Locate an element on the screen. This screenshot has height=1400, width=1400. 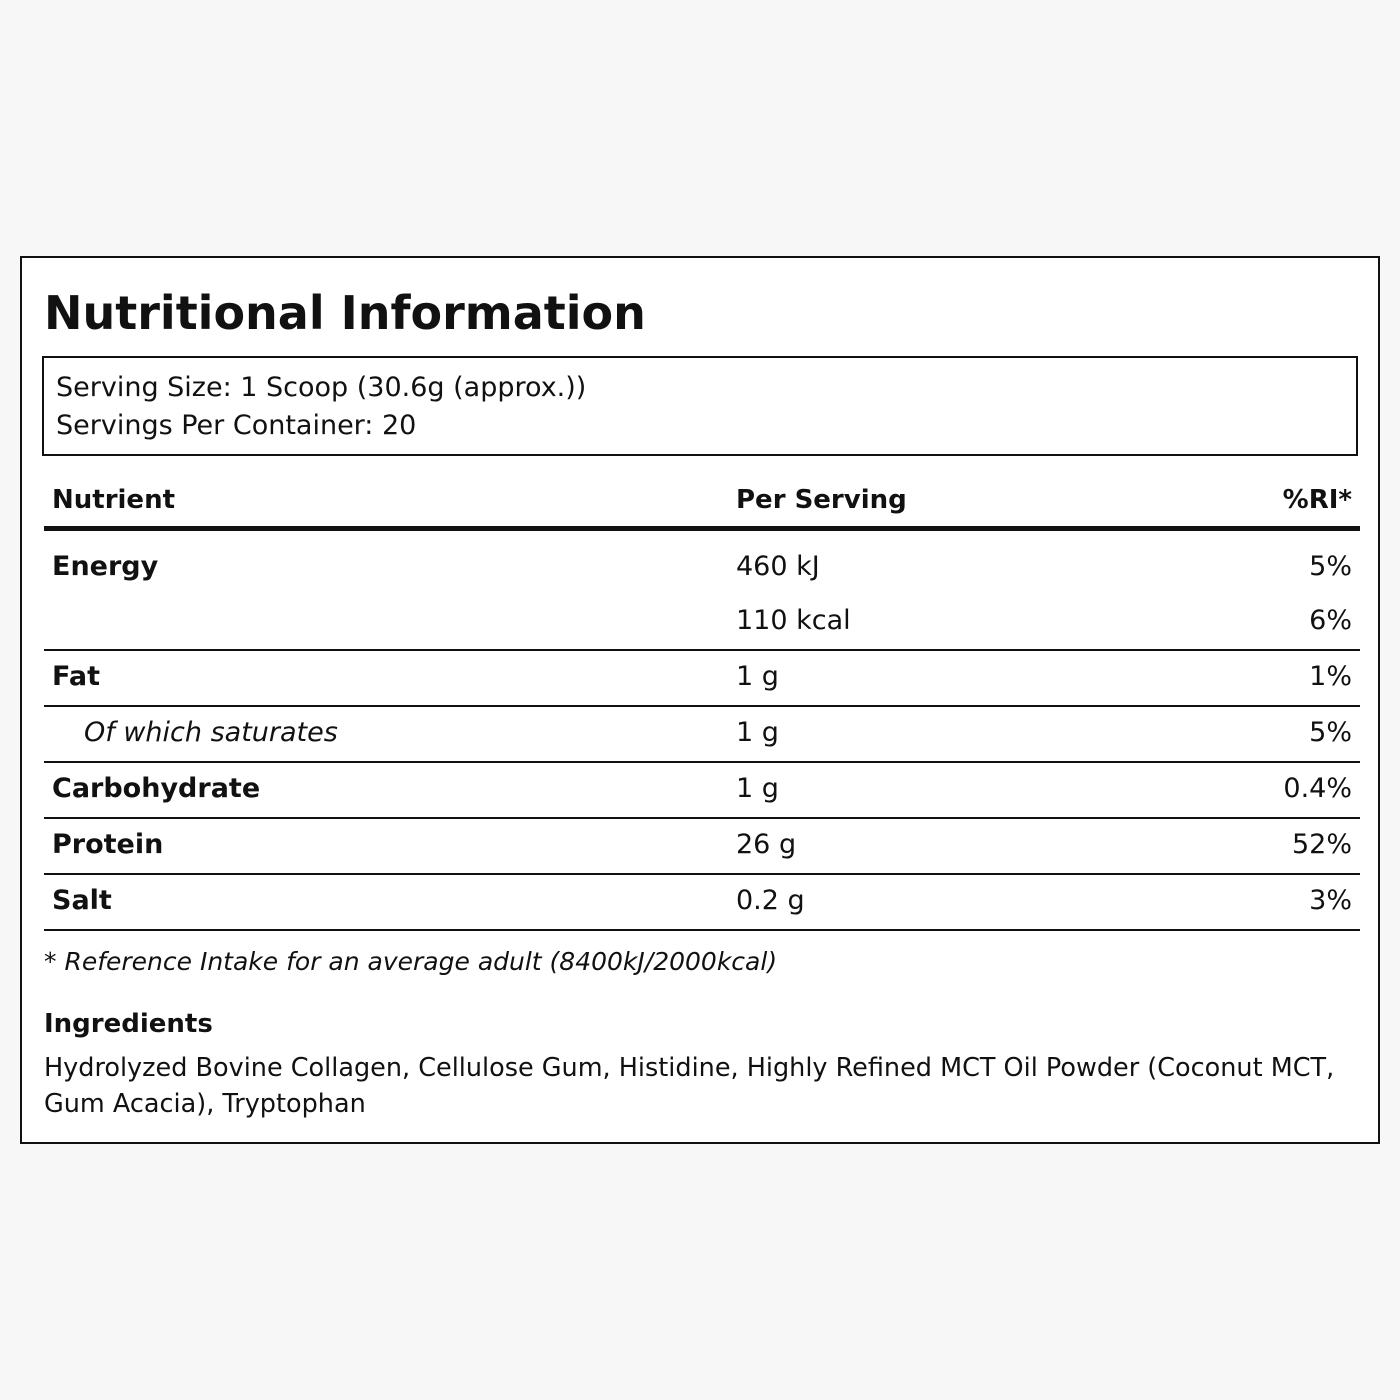
nutrient-name: Carbohydrate is located at coordinates (156, 788).